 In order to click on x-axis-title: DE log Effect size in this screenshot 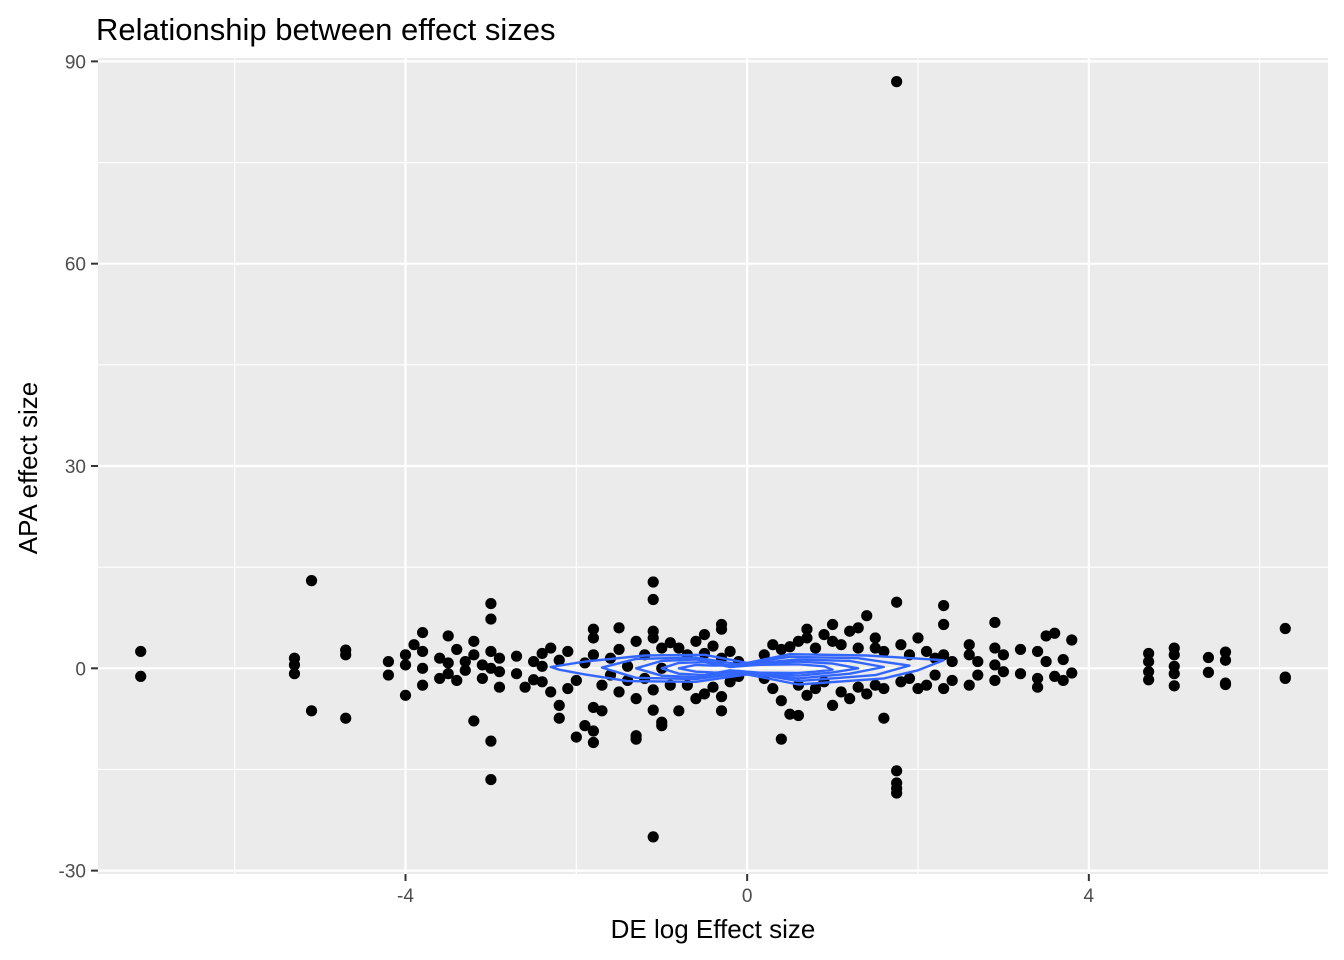, I will do `click(713, 929)`.